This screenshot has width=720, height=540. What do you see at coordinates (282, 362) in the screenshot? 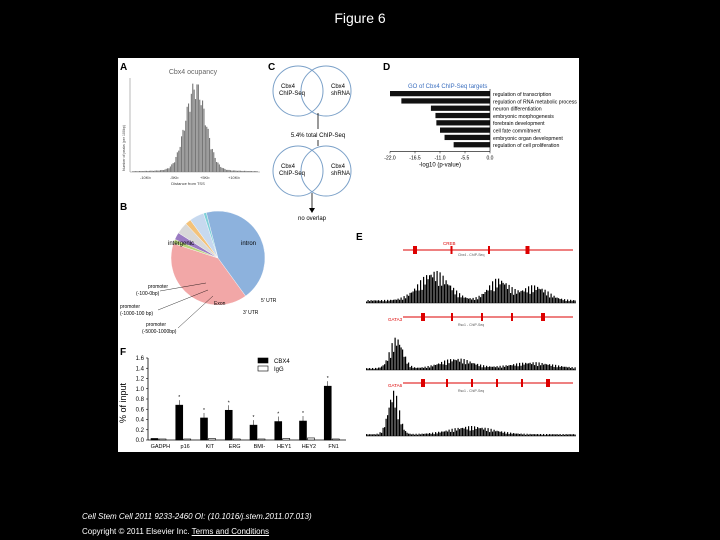
I see `legend-label: CBX4` at bounding box center [282, 362].